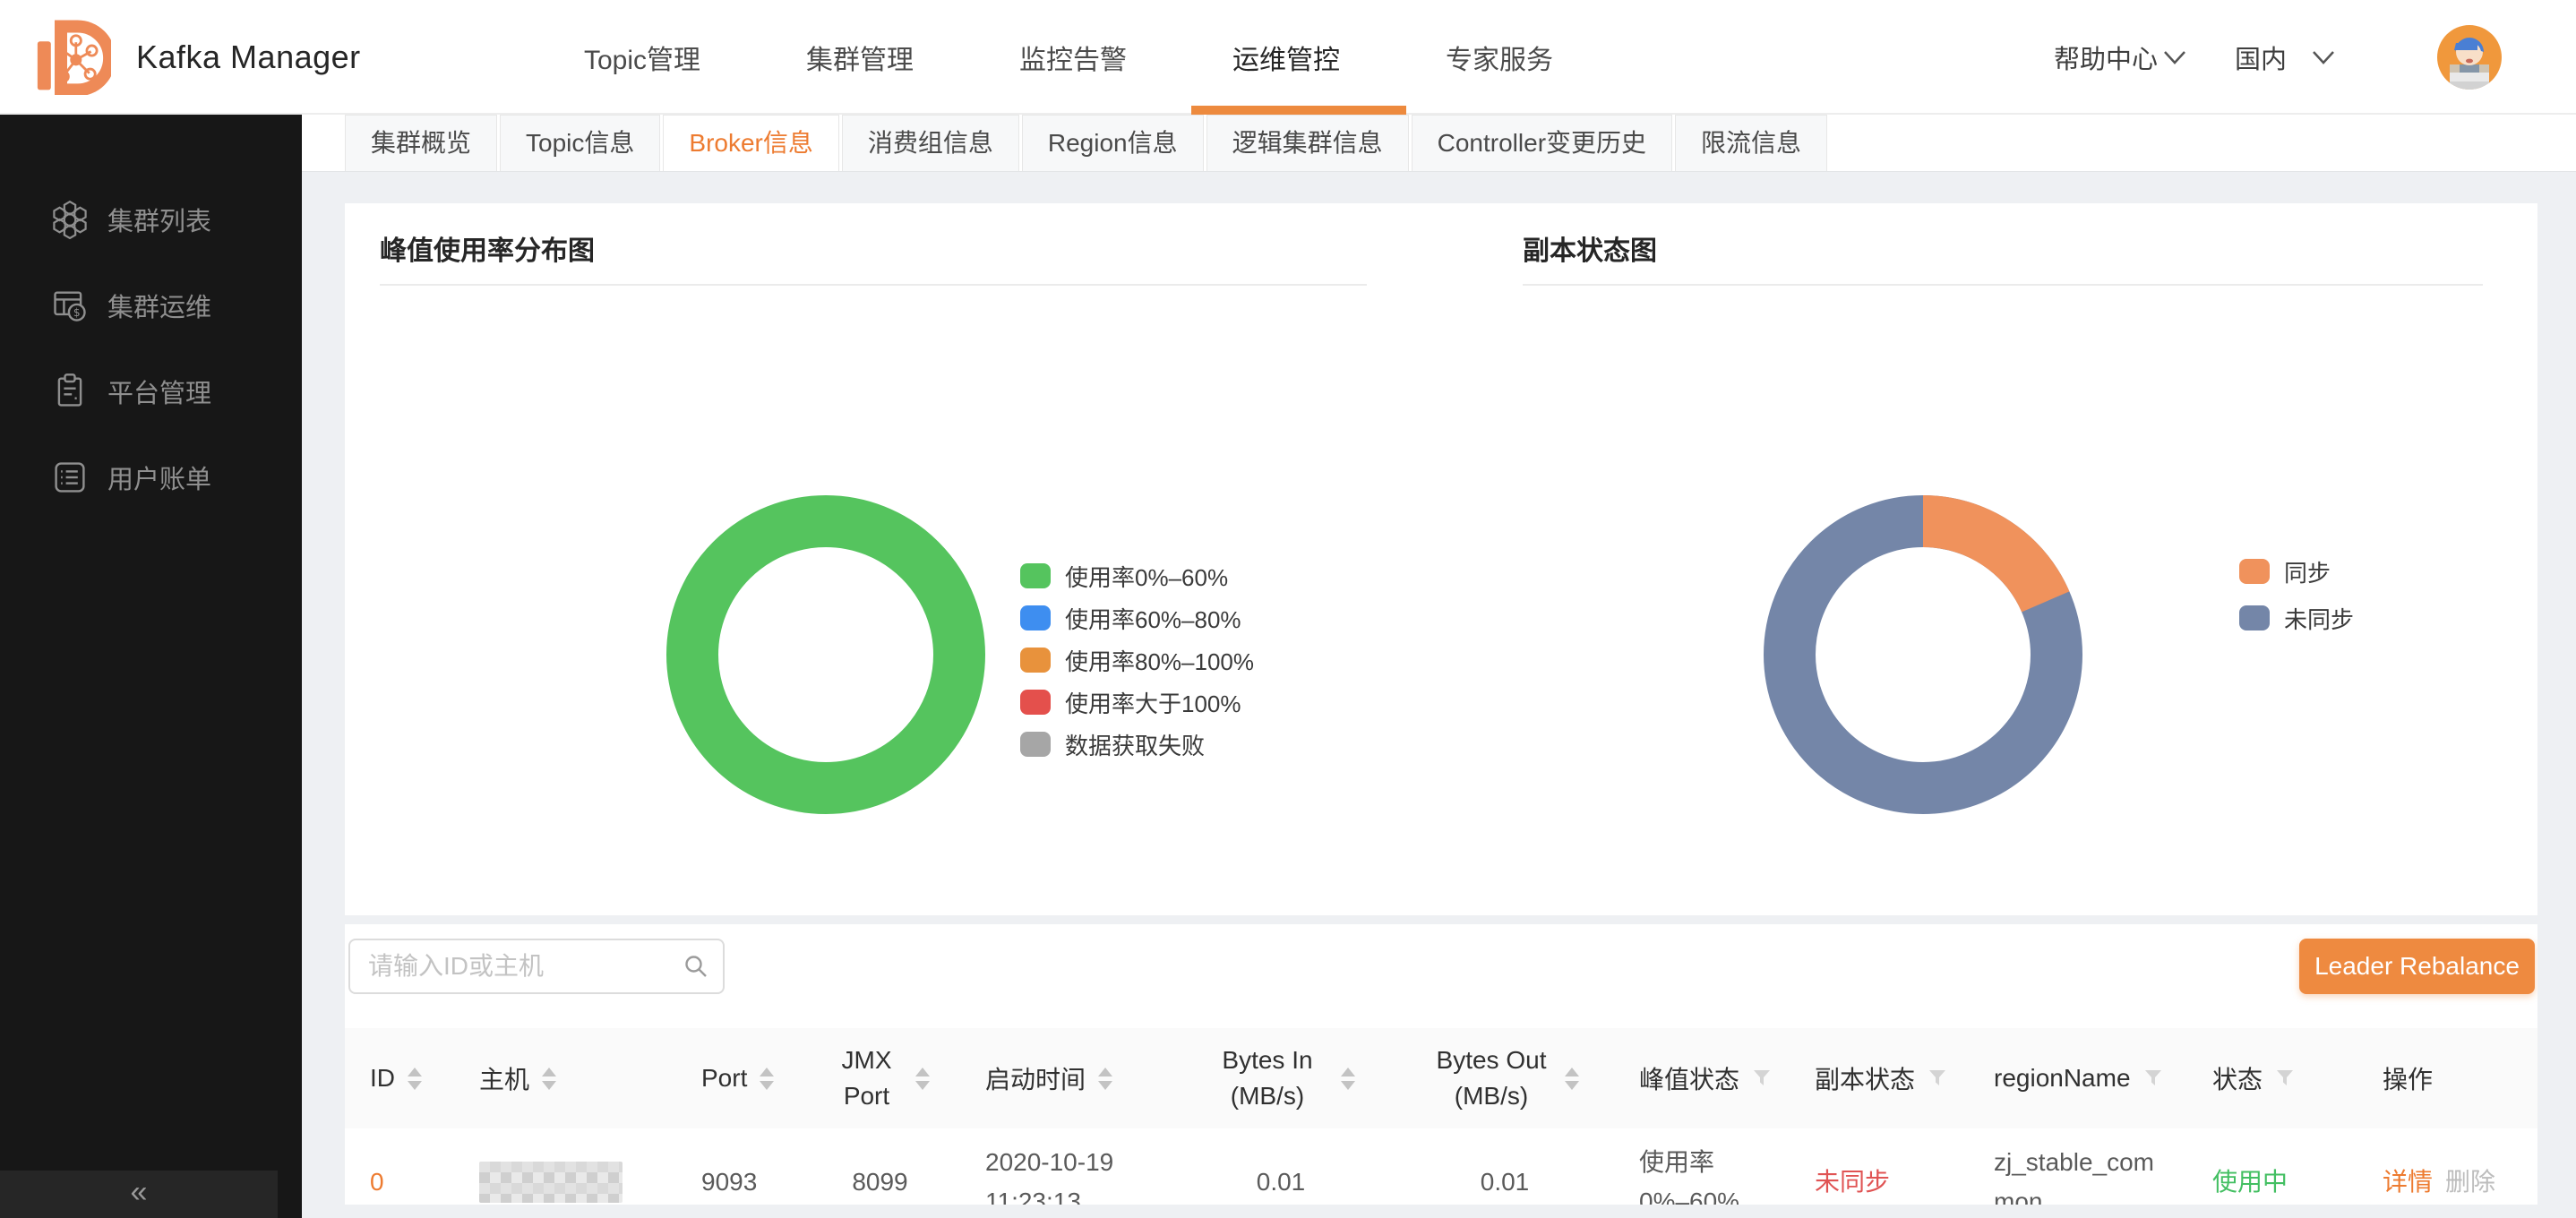 The image size is (2576, 1218). Describe the element at coordinates (1035, 617) in the screenshot. I see `legend-swatch-blue` at that location.